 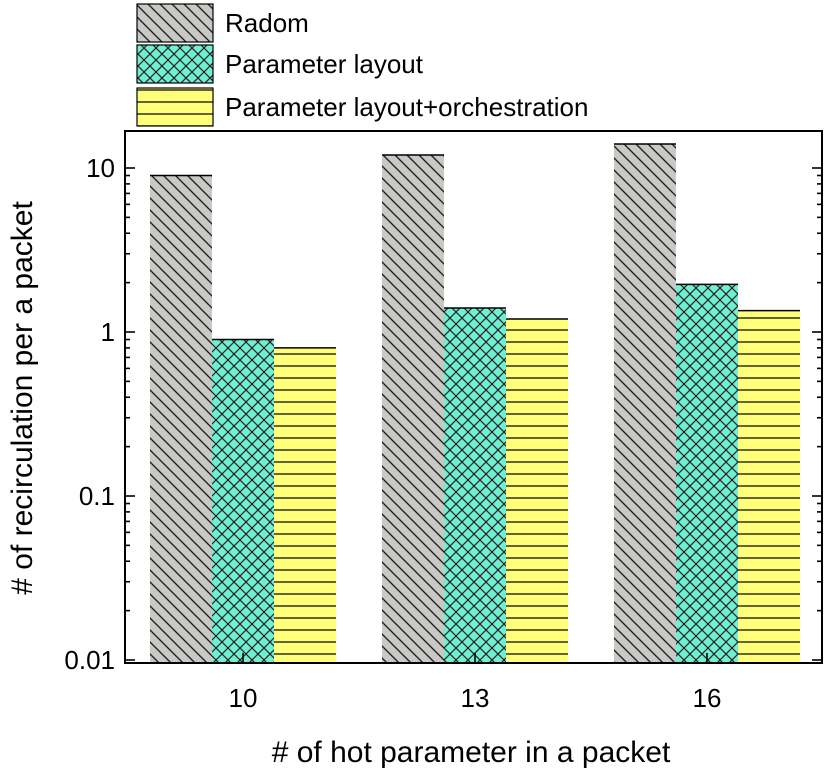 What do you see at coordinates (89, 660) in the screenshot?
I see `y-tick-label: 0.01` at bounding box center [89, 660].